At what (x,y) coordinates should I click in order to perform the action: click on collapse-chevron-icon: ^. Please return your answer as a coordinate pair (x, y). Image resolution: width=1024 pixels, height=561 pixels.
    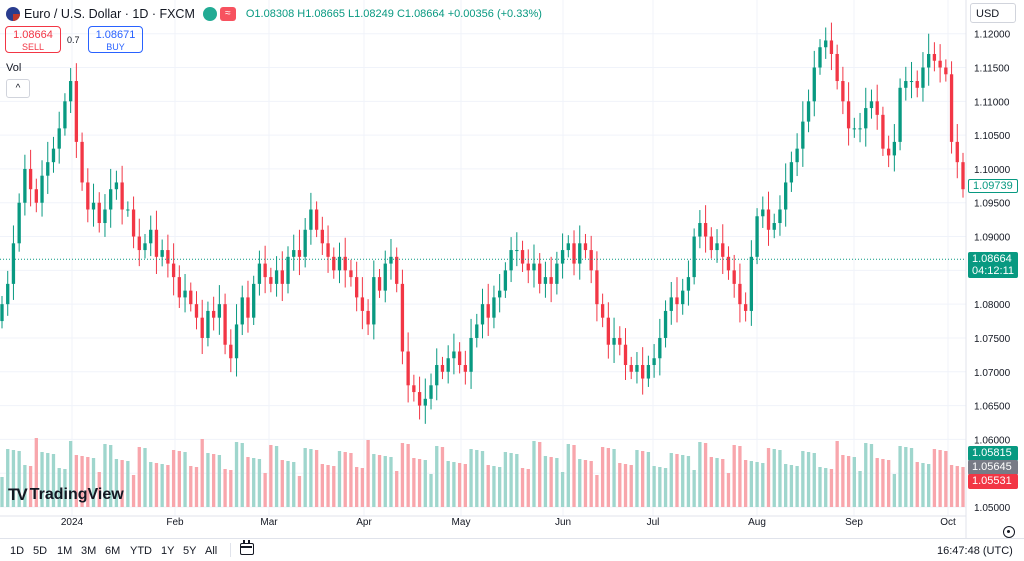
    Looking at the image, I should click on (18, 88).